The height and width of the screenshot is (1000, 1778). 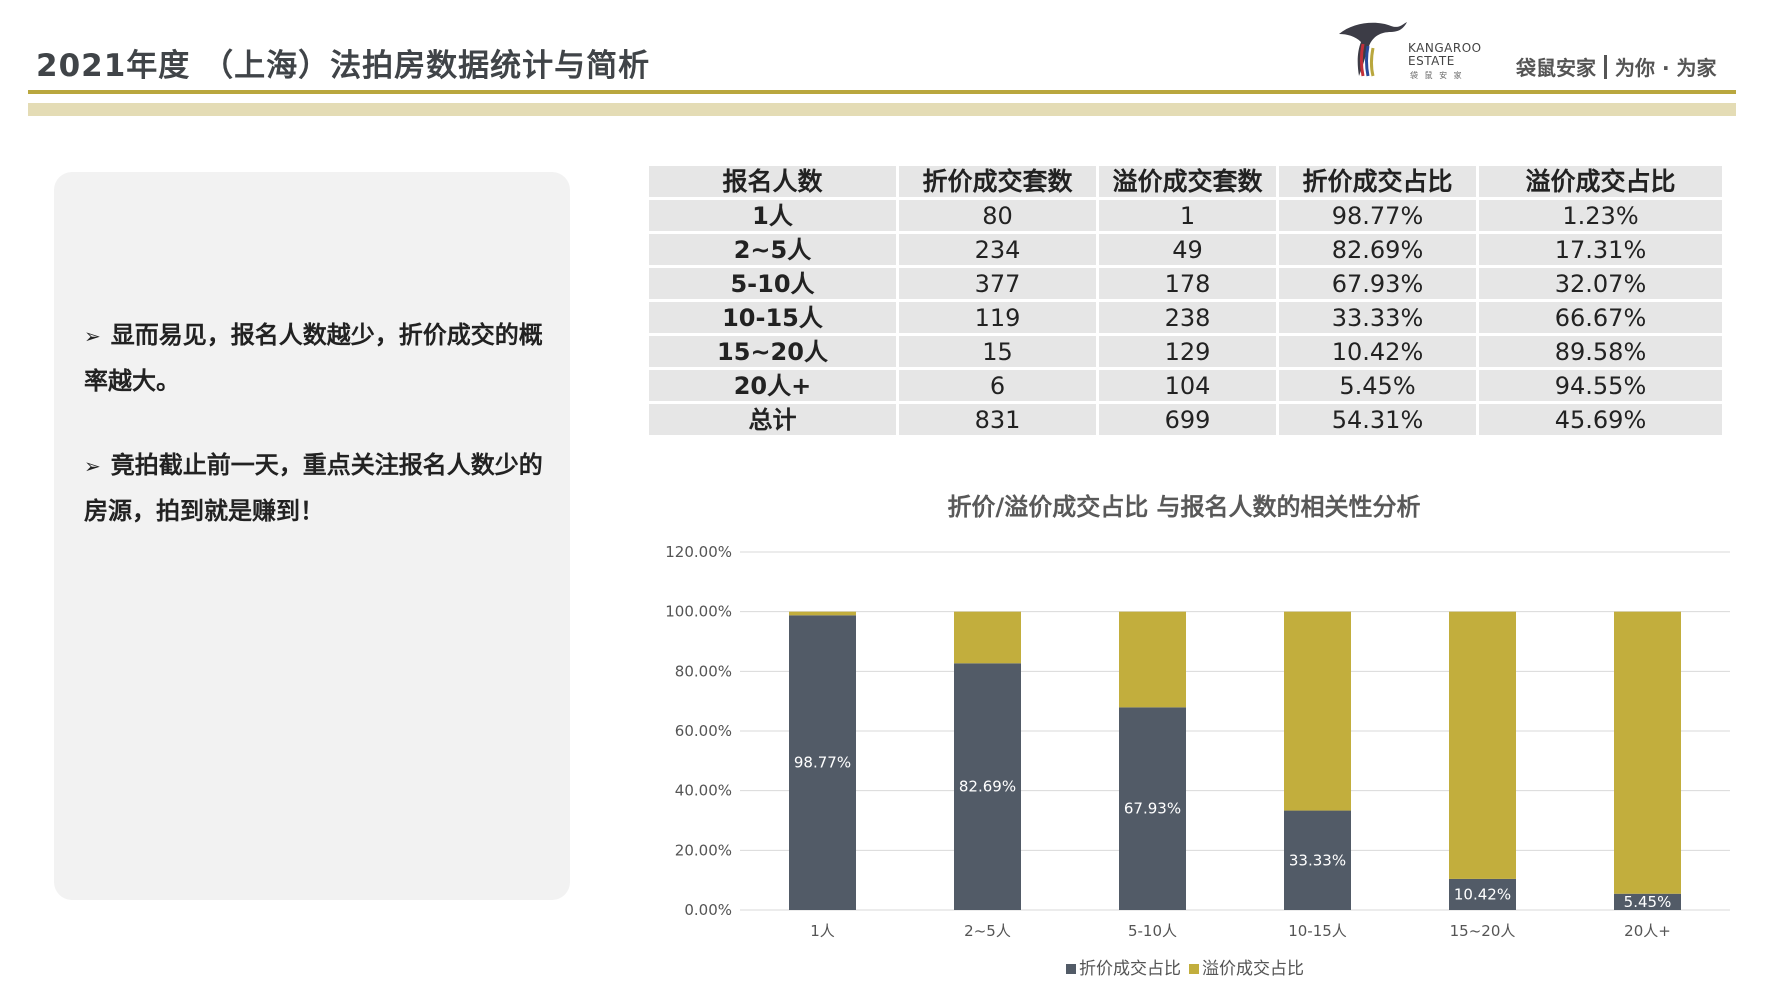 I want to click on header-premium-count: 溢价成交套数, so click(x=1187, y=181).